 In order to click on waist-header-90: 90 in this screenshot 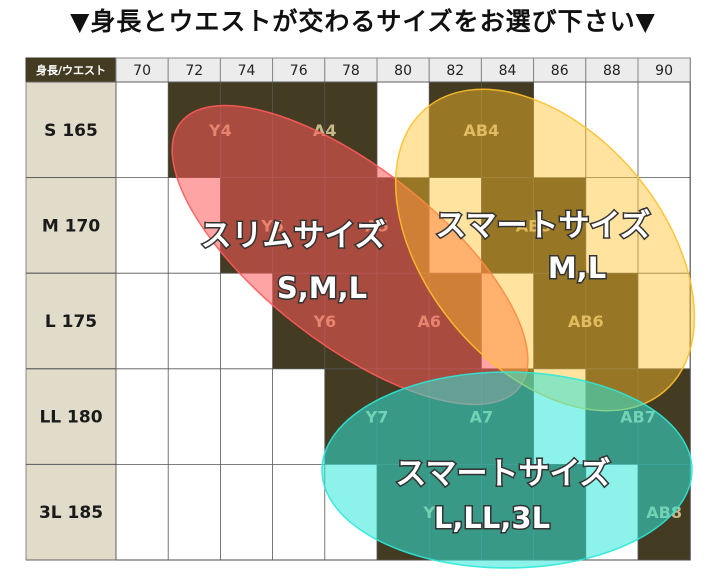, I will do `click(664, 71)`.